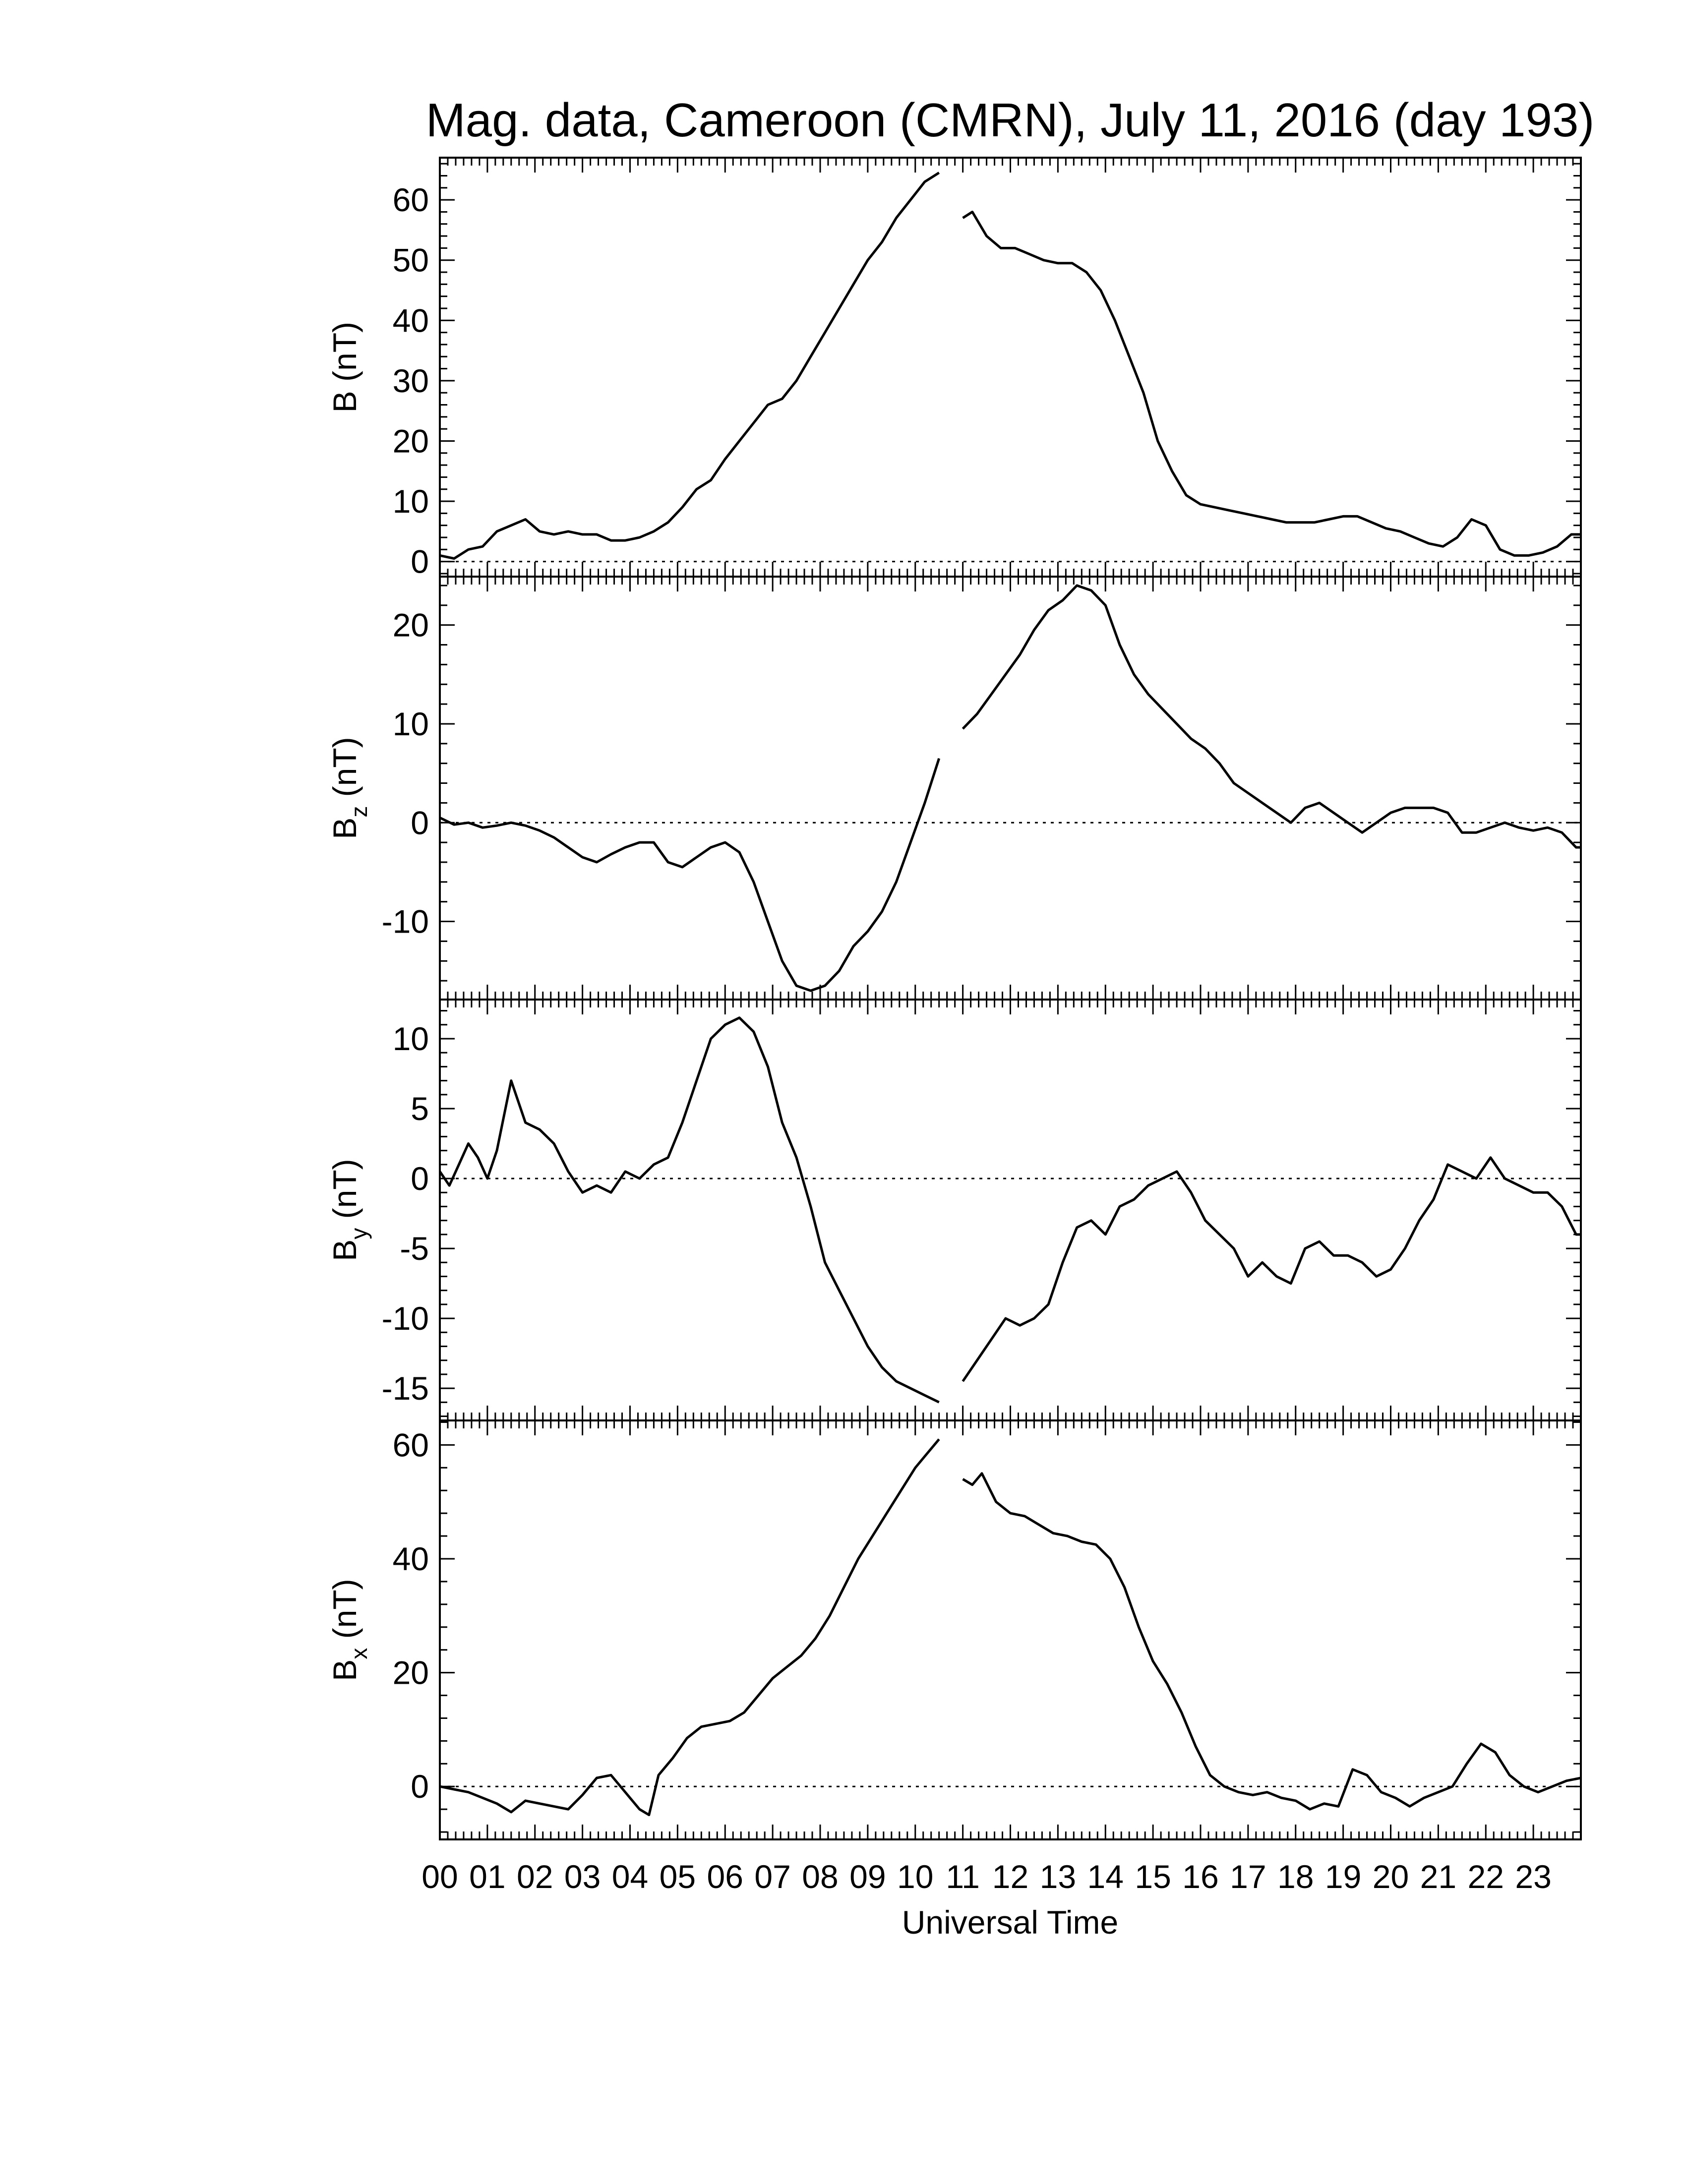 The image size is (1686, 2184). I want to click on y-tick-label: -5, so click(415, 1248).